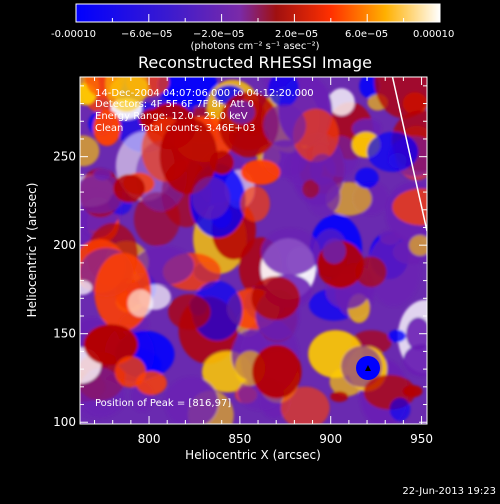  I want to click on colorbar-tick-label: 6.0e−05, so click(366, 34).